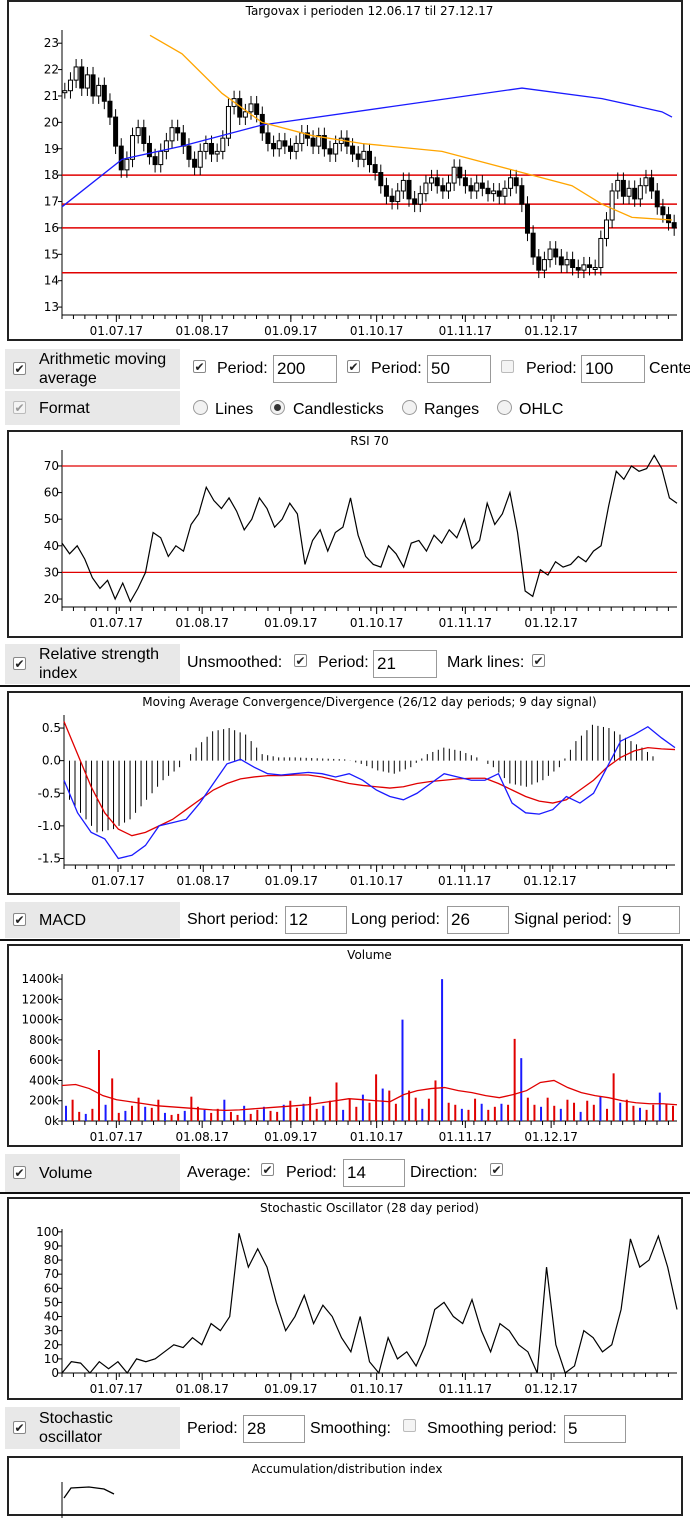 Image resolution: width=690 pixels, height=1518 pixels. I want to click on y-tick-label: 30, so click(51, 1331).